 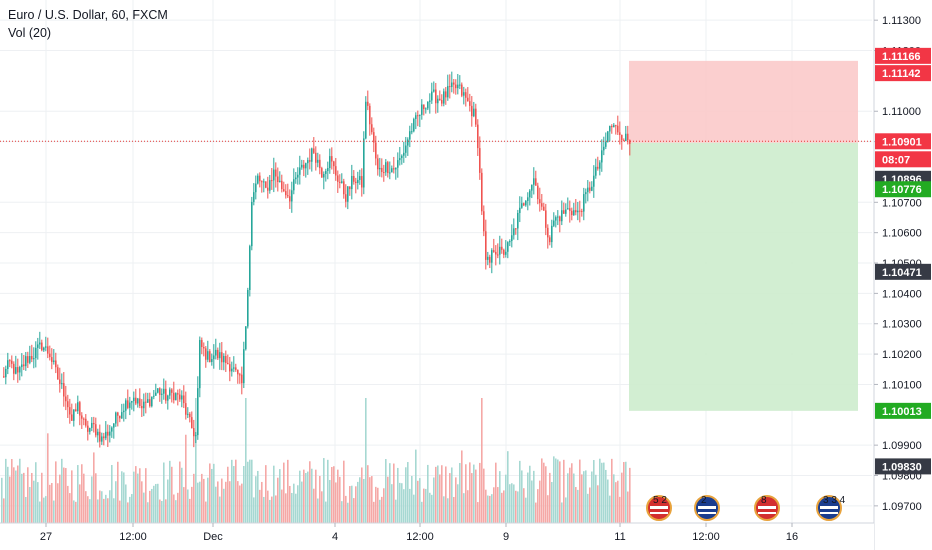 I want to click on symbol-title: Euro / U.S. Dollar, 60, FXCM, so click(x=88, y=15).